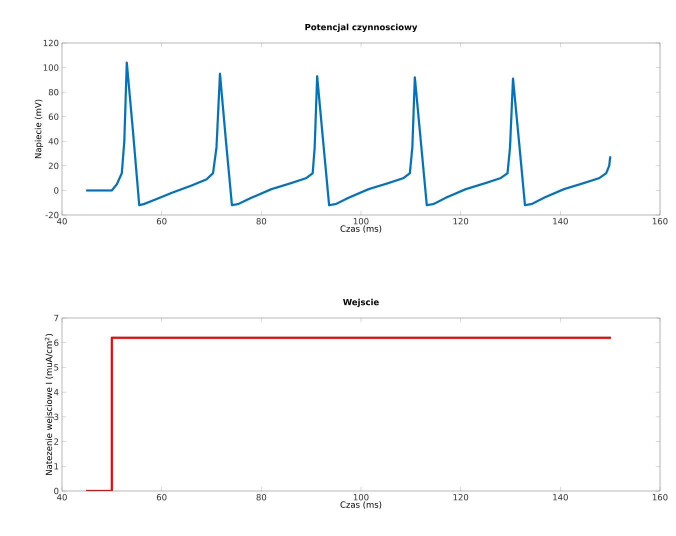  I want to click on y-tick-label: 60, so click(53, 117).